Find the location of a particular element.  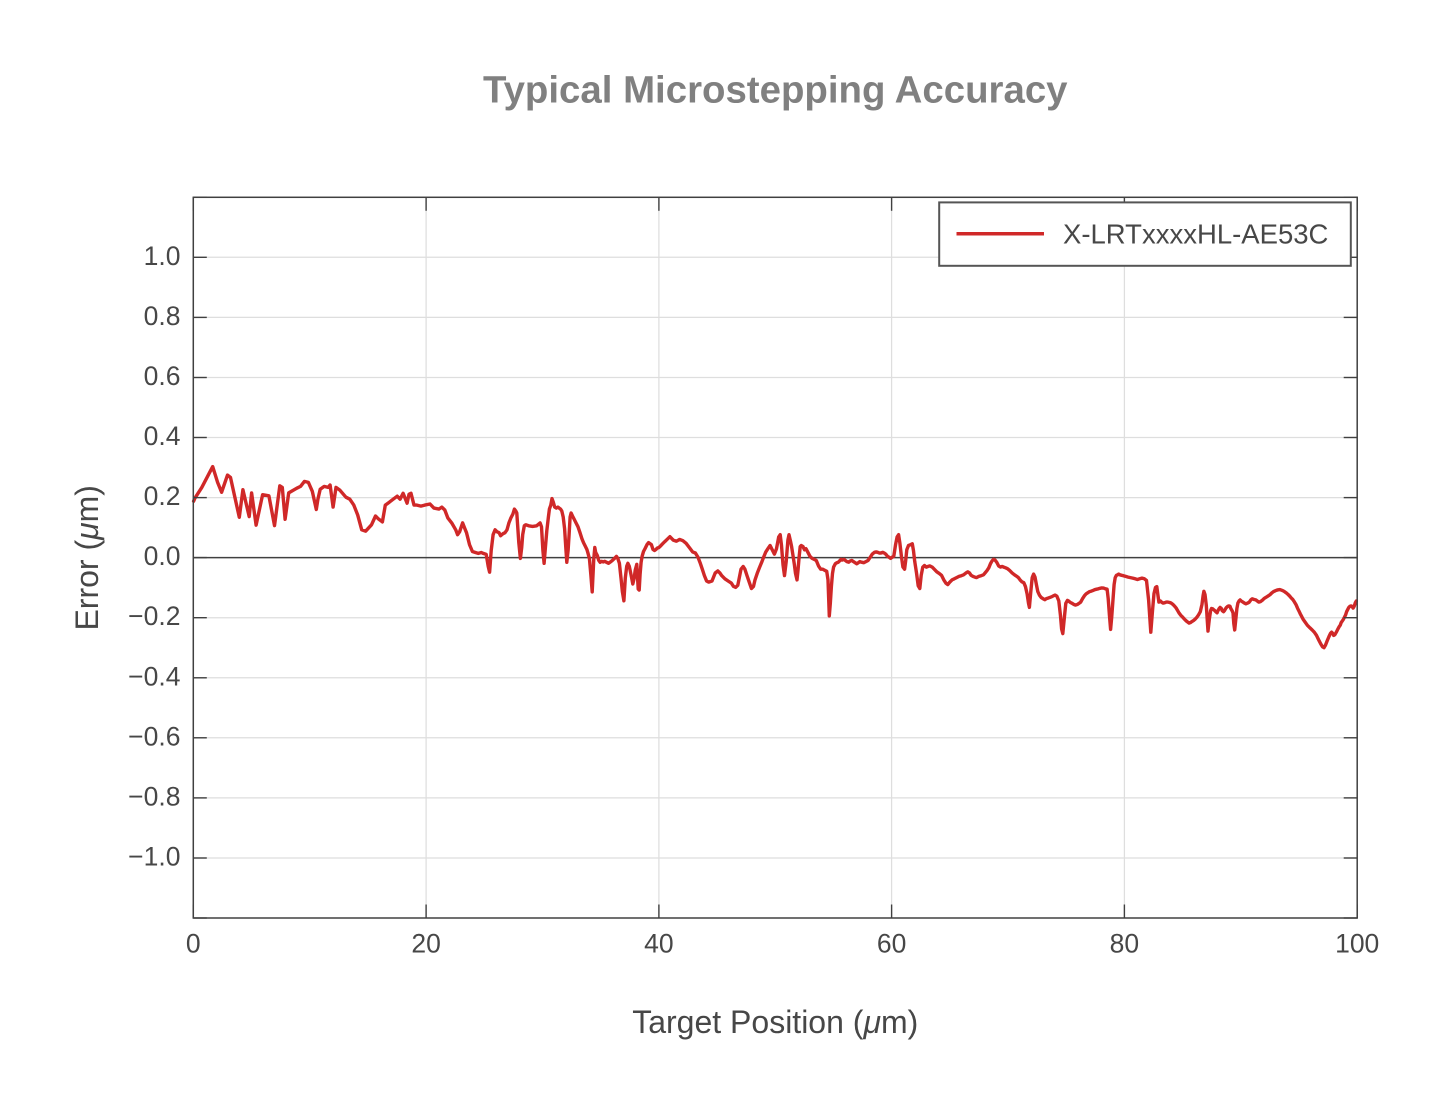

svg-text: 100 is located at coordinates (1357, 944).